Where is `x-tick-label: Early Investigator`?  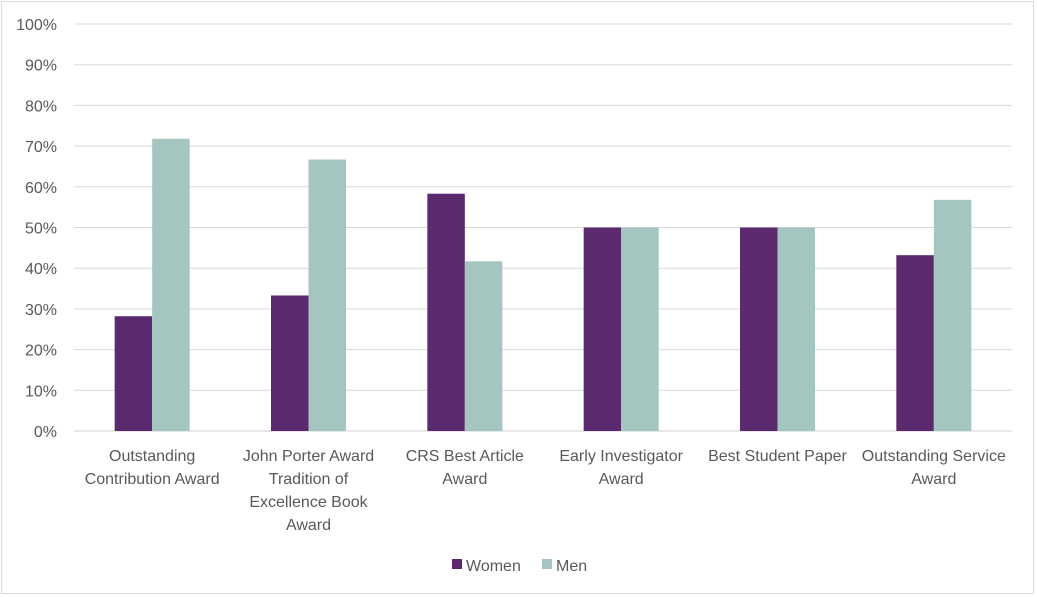
x-tick-label: Early Investigator is located at coordinates (621, 456).